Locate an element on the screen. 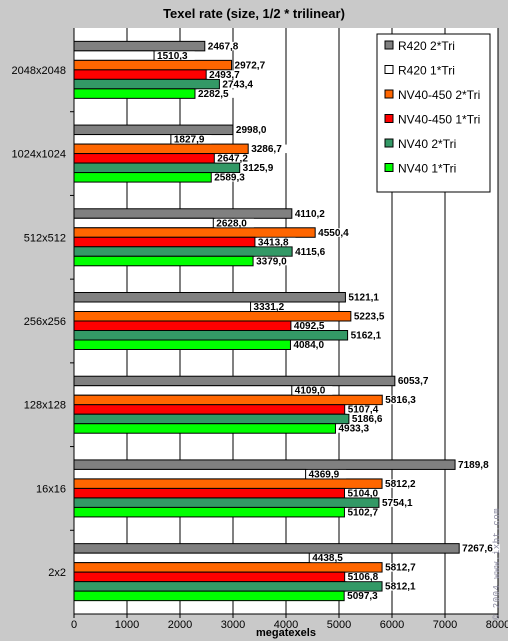  data-label: 3125,9 is located at coordinates (258, 168).